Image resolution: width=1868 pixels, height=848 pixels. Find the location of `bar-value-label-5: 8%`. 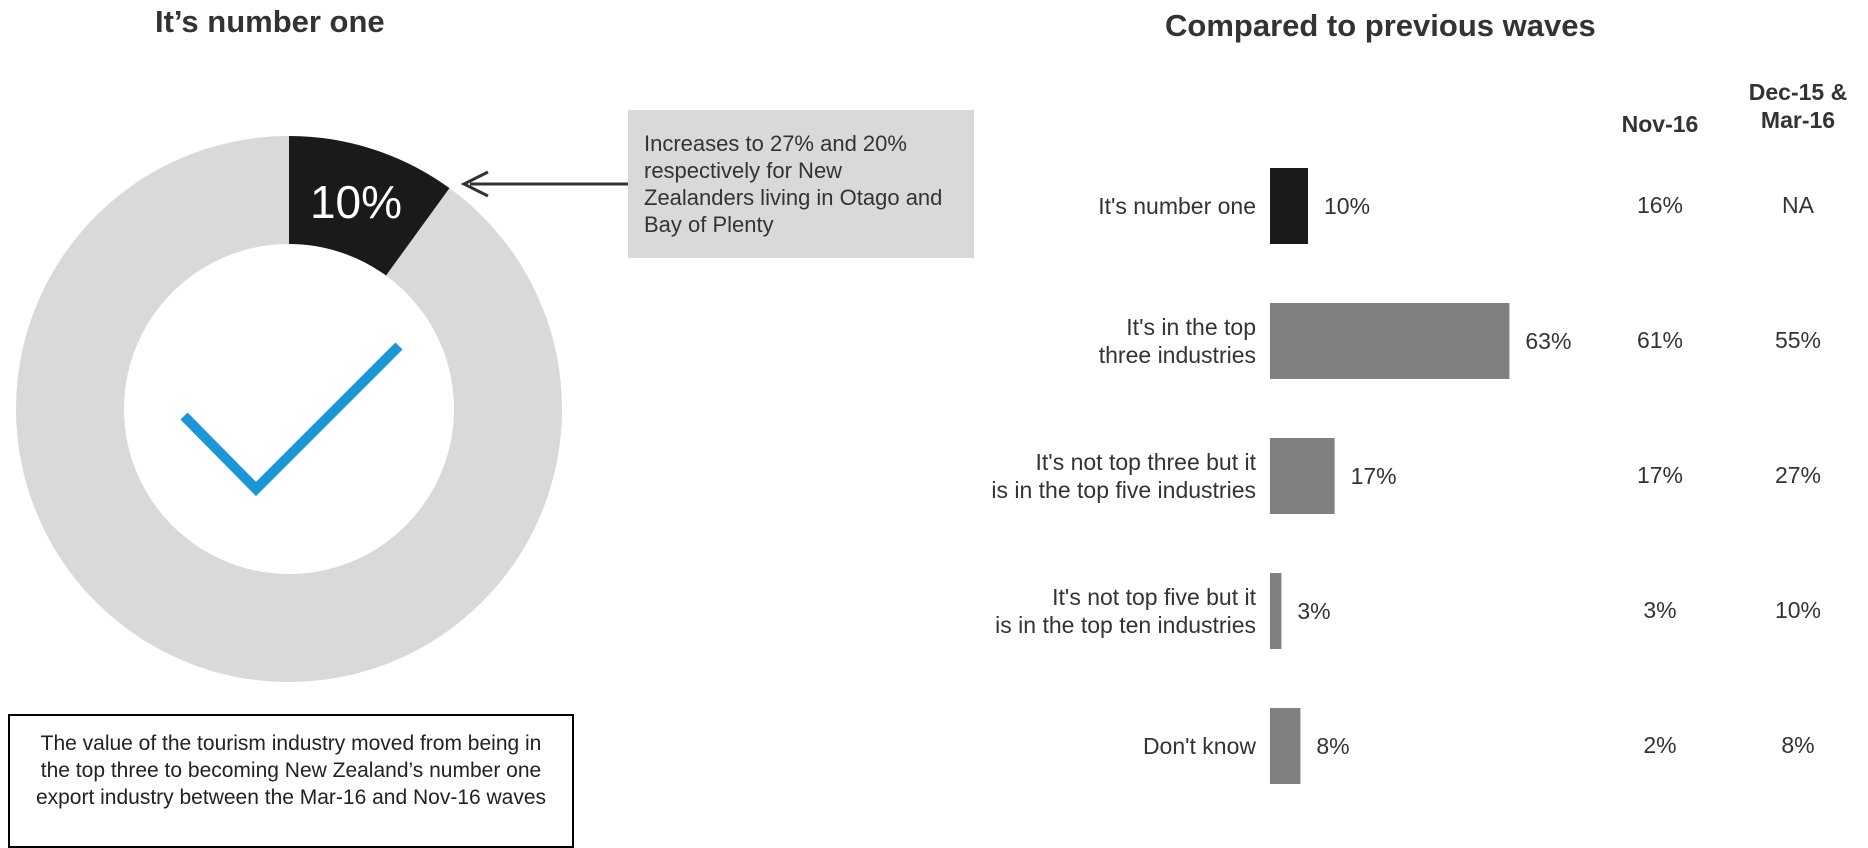

bar-value-label-5: 8% is located at coordinates (1332, 746).